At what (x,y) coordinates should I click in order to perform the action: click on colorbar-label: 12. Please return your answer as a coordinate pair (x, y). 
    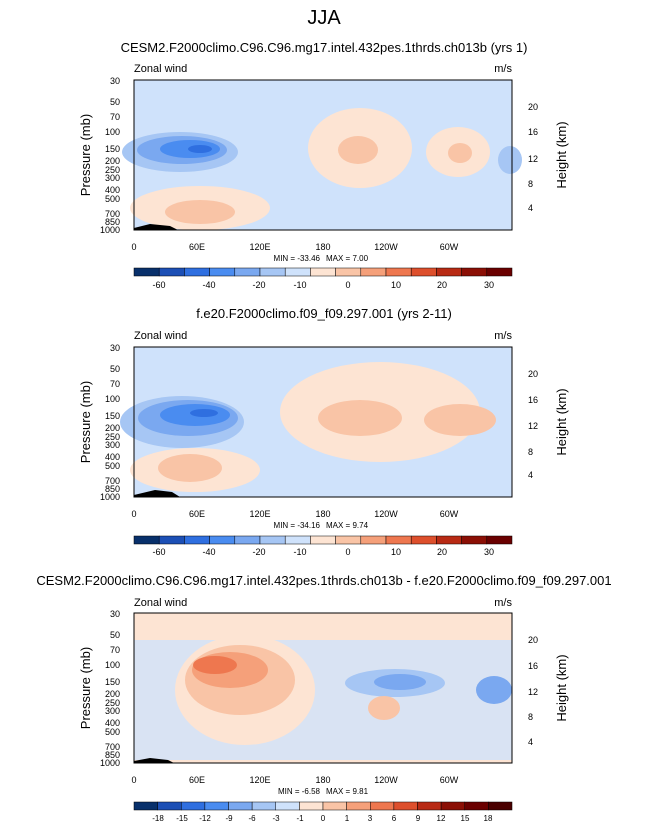
    Looking at the image, I should click on (441, 818).